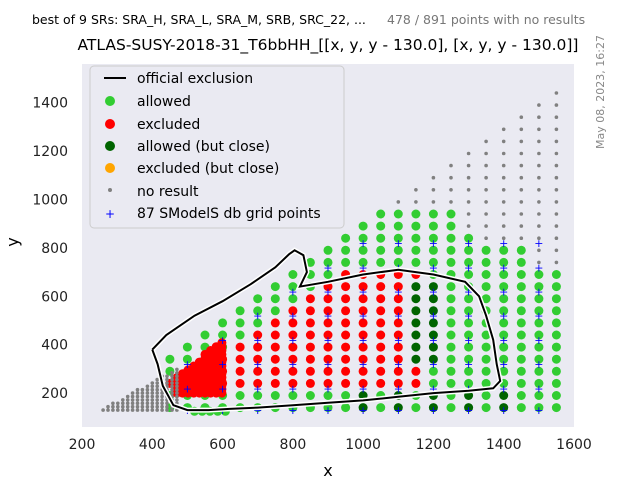  What do you see at coordinates (486, 19) in the screenshot?
I see `header-no-result-text: 478 / 891 points with no results` at bounding box center [486, 19].